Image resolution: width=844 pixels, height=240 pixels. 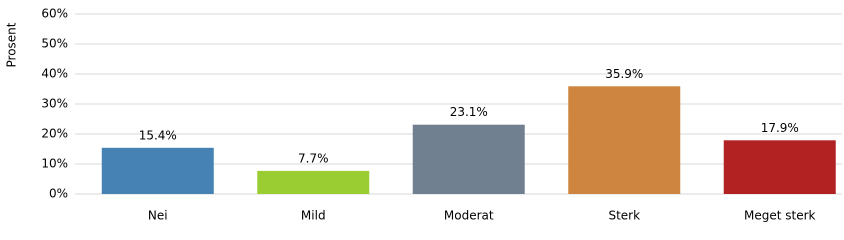 What do you see at coordinates (54, 14) in the screenshot?
I see `y-tick-label: 60%` at bounding box center [54, 14].